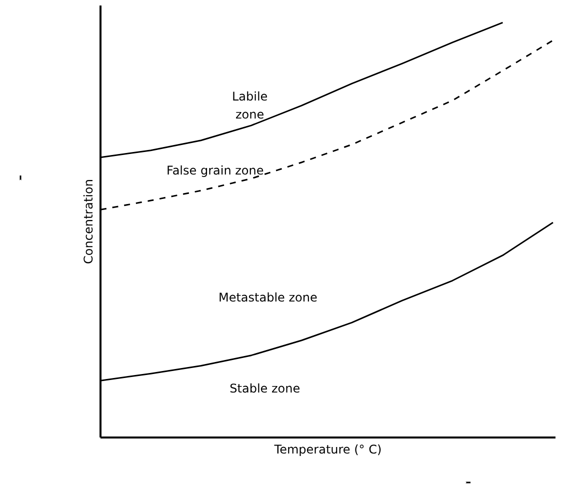  Describe the element at coordinates (89, 221) in the screenshot. I see `y-axis-title: Concentration` at that location.